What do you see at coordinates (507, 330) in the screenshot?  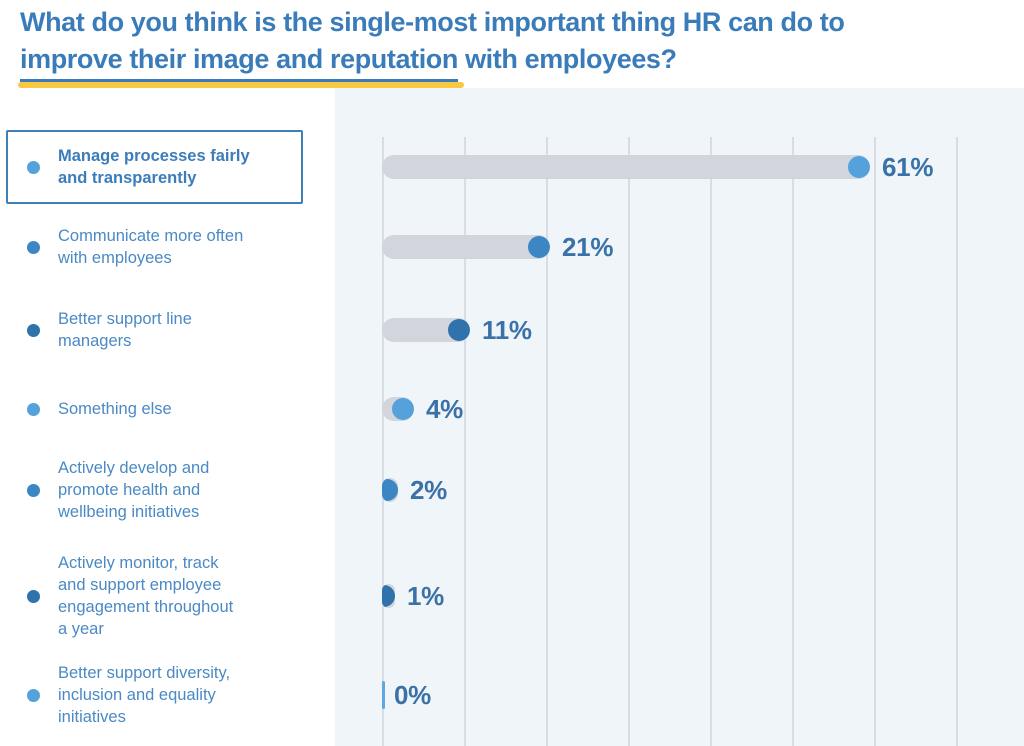 I see `bar-value-label: 11%` at bounding box center [507, 330].